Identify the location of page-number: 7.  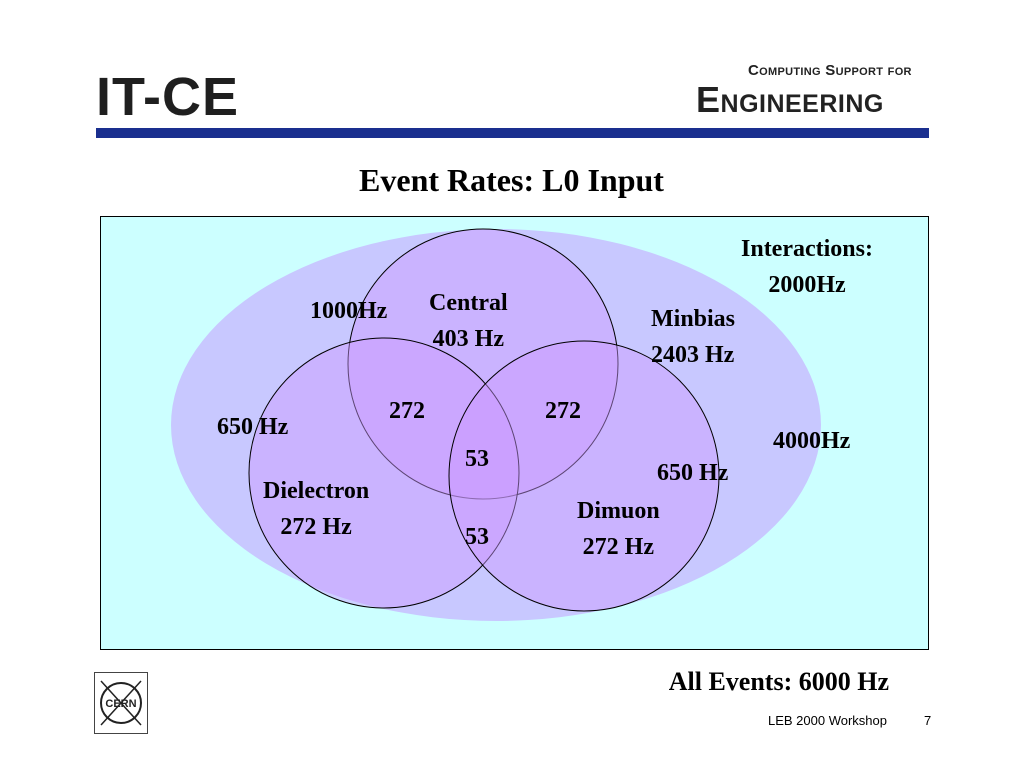
(928, 720).